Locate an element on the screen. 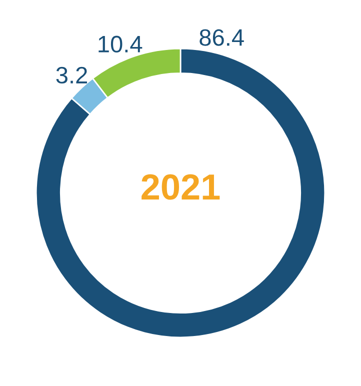 The height and width of the screenshot is (386, 361). data-label: 86.4 is located at coordinates (222, 37).